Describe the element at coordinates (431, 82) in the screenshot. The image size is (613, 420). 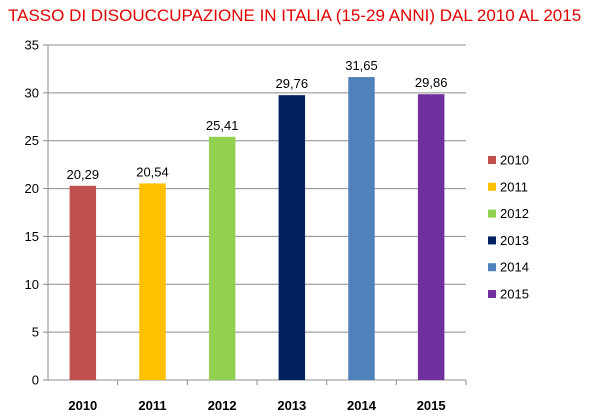
I see `data-label: 29,86` at that location.